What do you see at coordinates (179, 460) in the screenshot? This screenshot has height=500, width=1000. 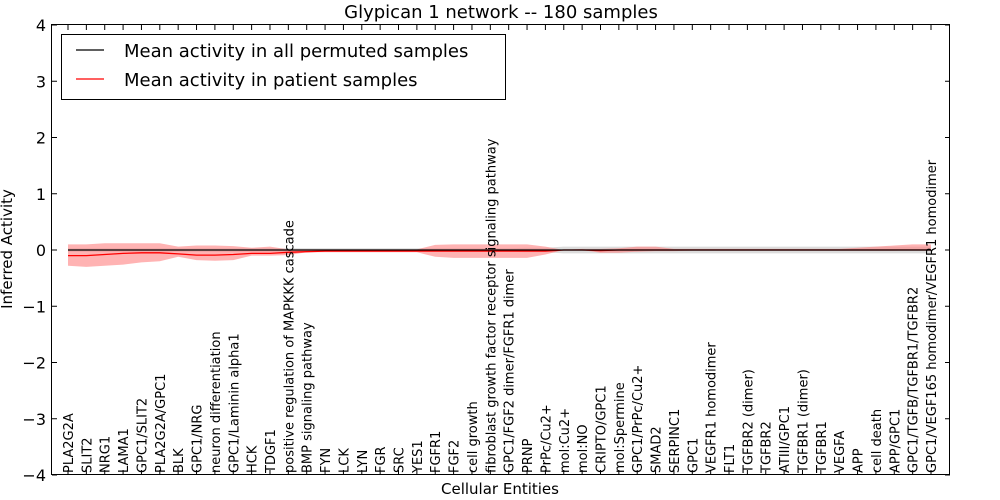 I see `x-tick-label: BLK` at bounding box center [179, 460].